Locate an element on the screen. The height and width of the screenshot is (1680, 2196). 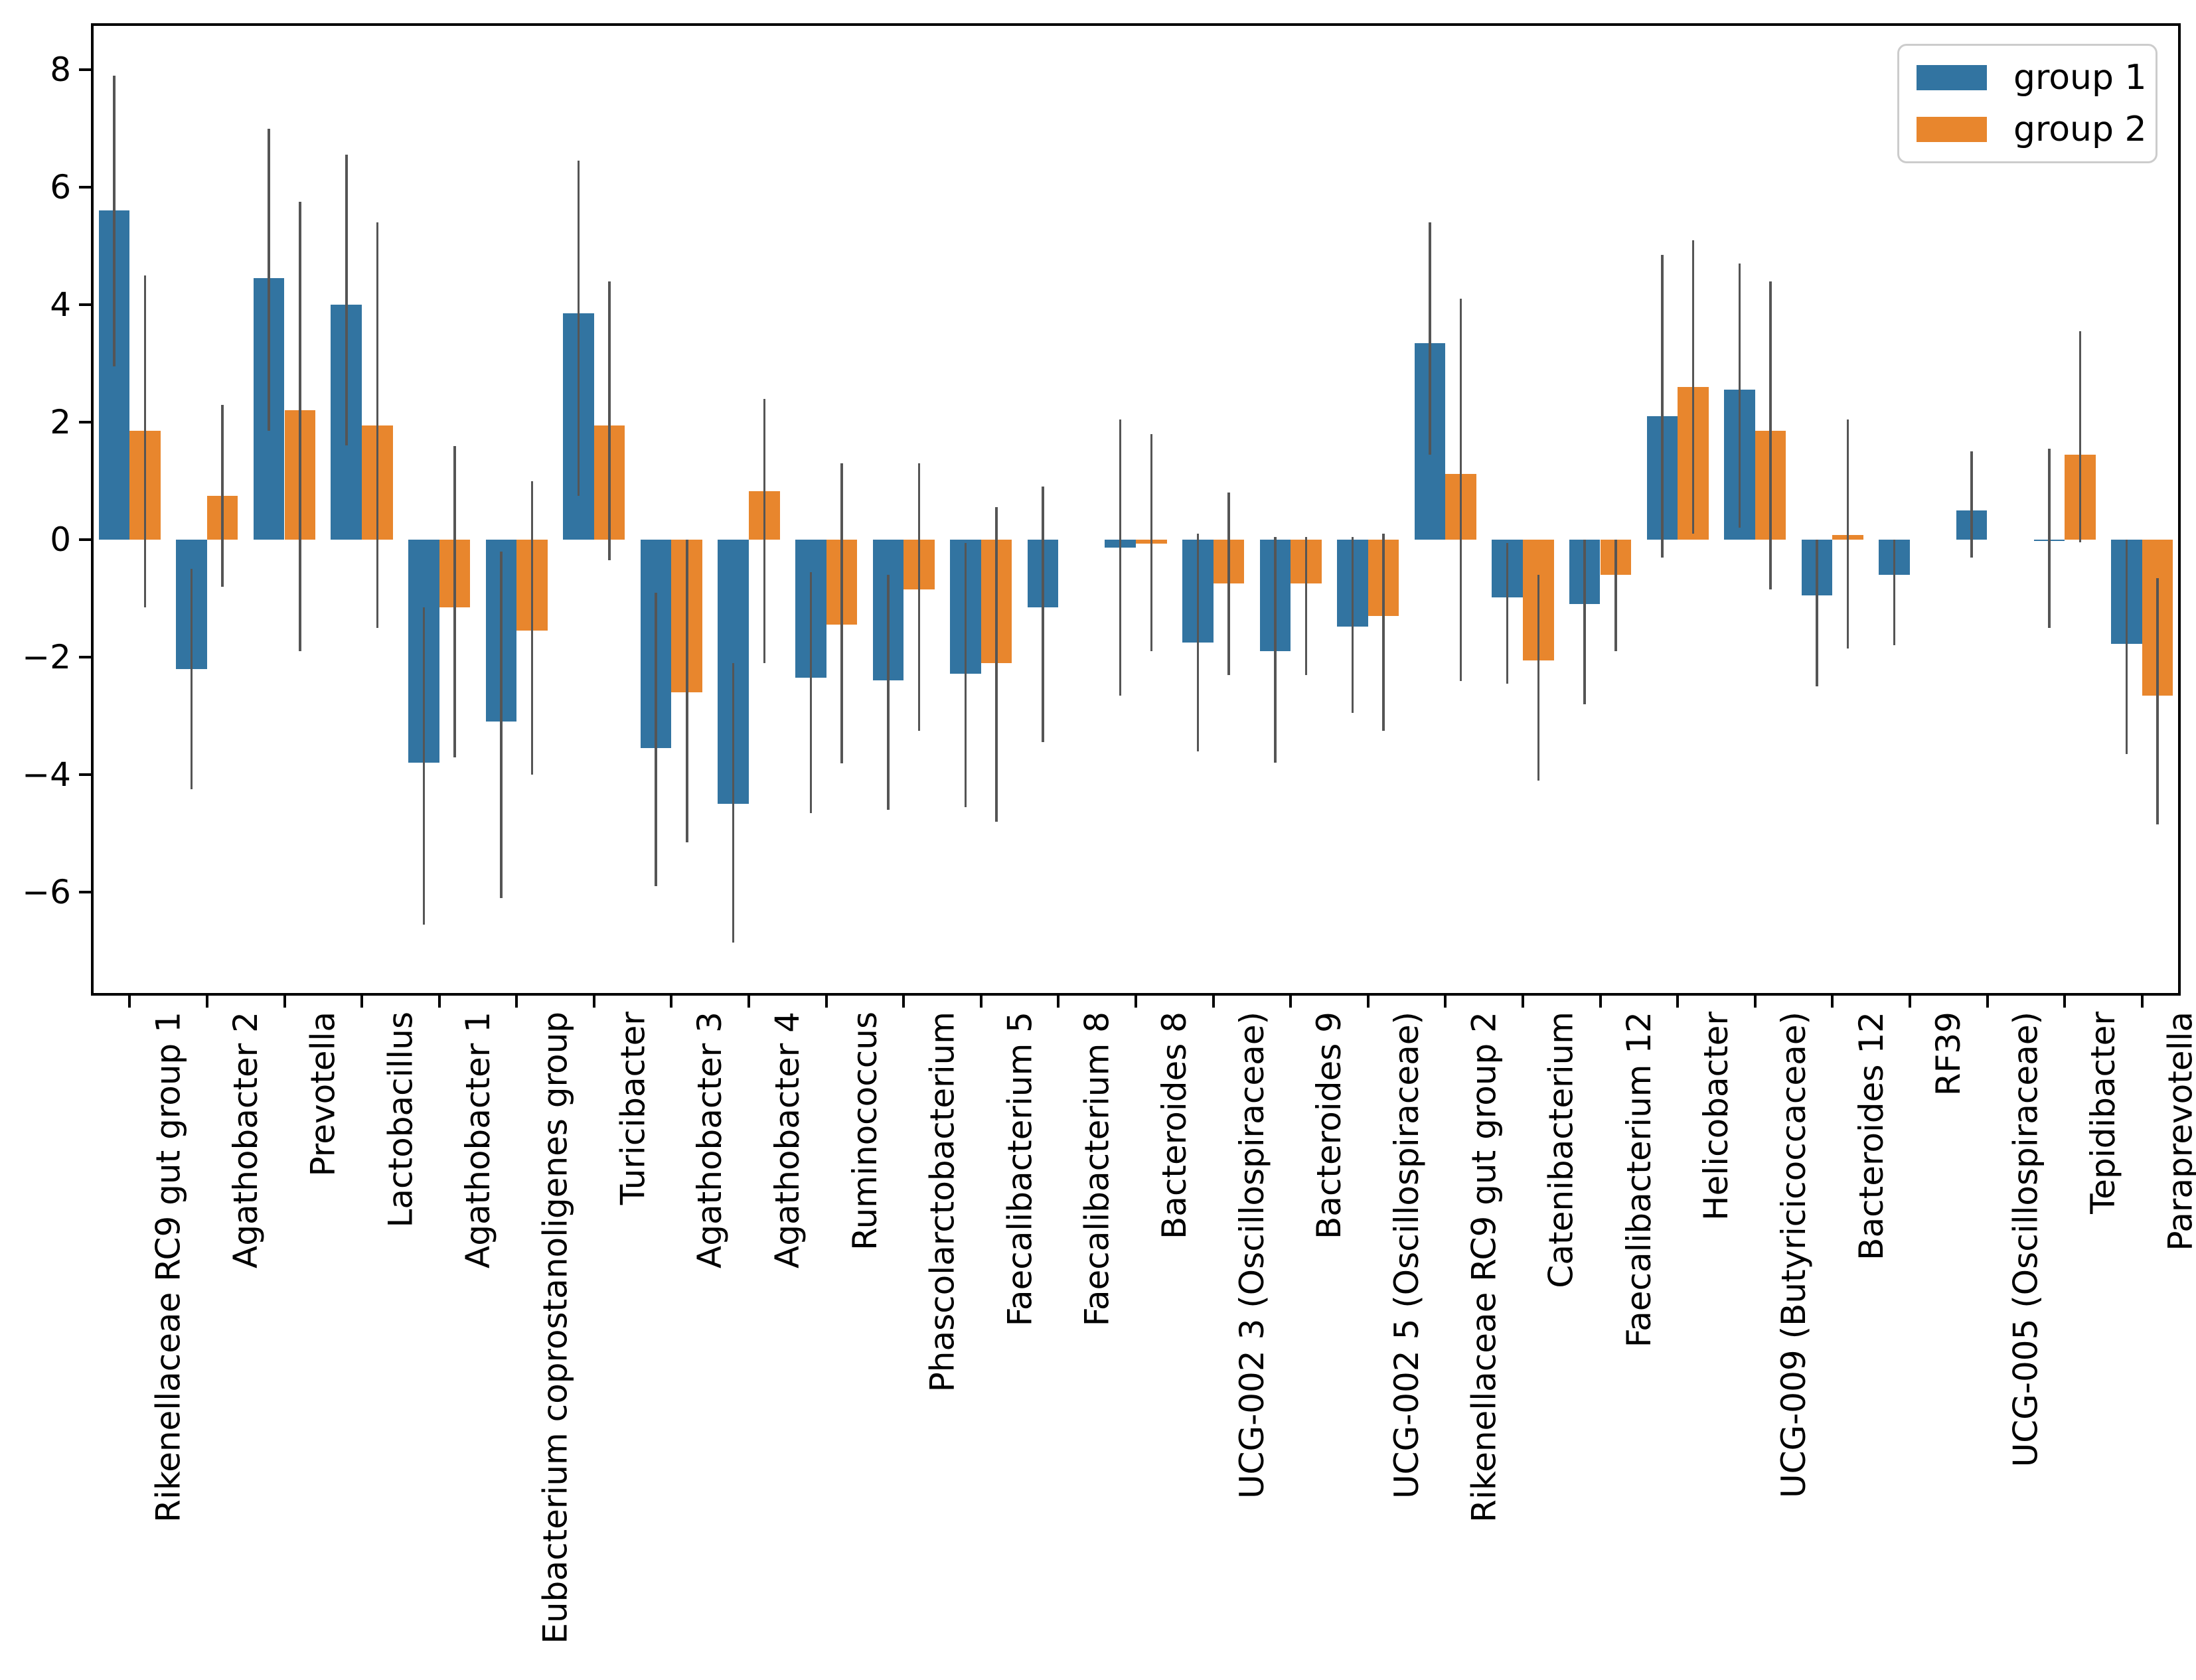
x-tick-label-21: UCG-009 (Butyricicoccaceae) is located at coordinates (1793, 1255).